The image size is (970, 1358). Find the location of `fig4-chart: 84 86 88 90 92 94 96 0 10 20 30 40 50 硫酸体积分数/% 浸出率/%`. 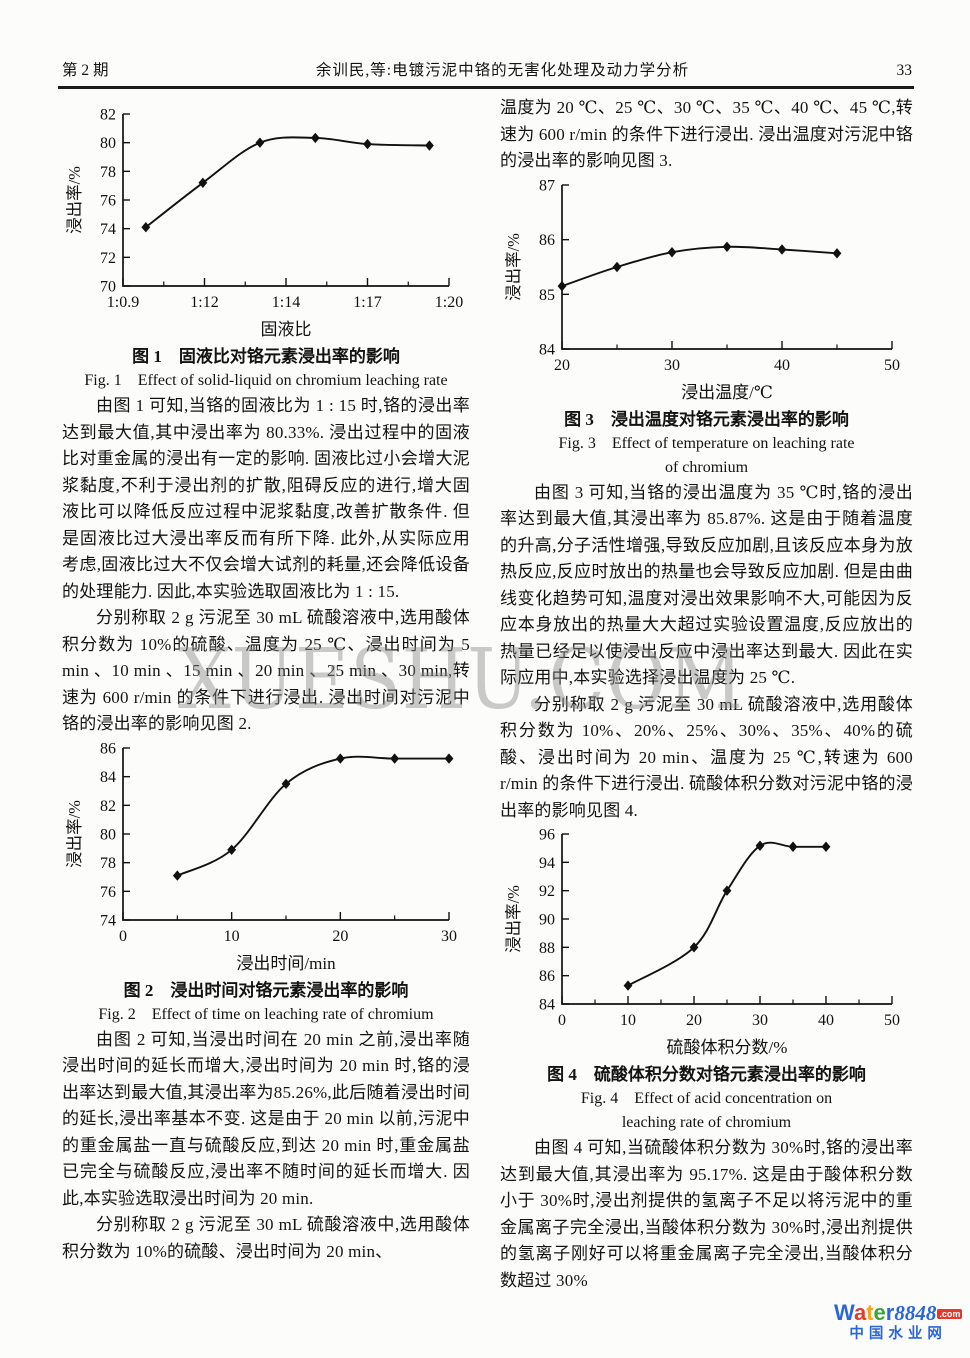

fig4-chart: 84 86 88 90 92 94 96 0 10 20 30 40 50 硫酸体积分数/% 浸出率/% is located at coordinates (702, 942).